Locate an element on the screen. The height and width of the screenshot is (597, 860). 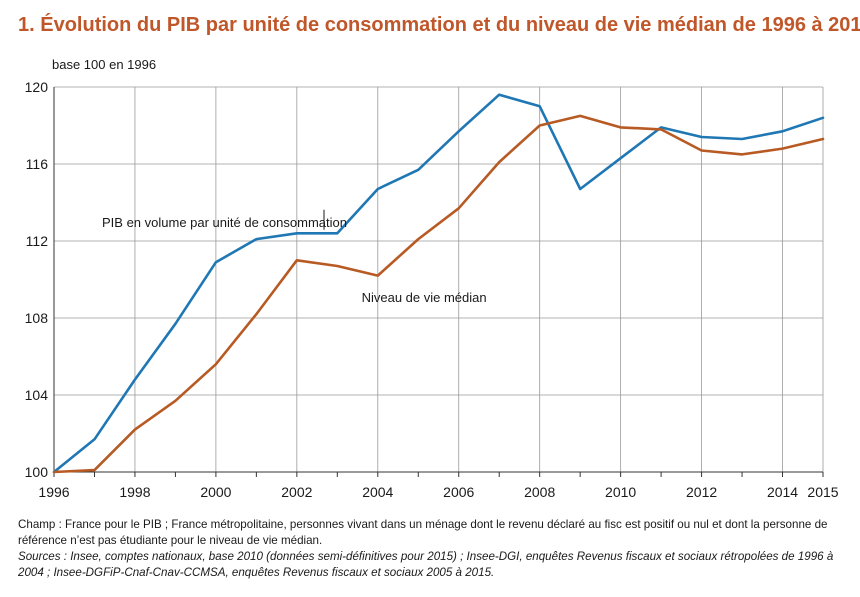
y-tick-label-100: 100 is located at coordinates (37, 472).